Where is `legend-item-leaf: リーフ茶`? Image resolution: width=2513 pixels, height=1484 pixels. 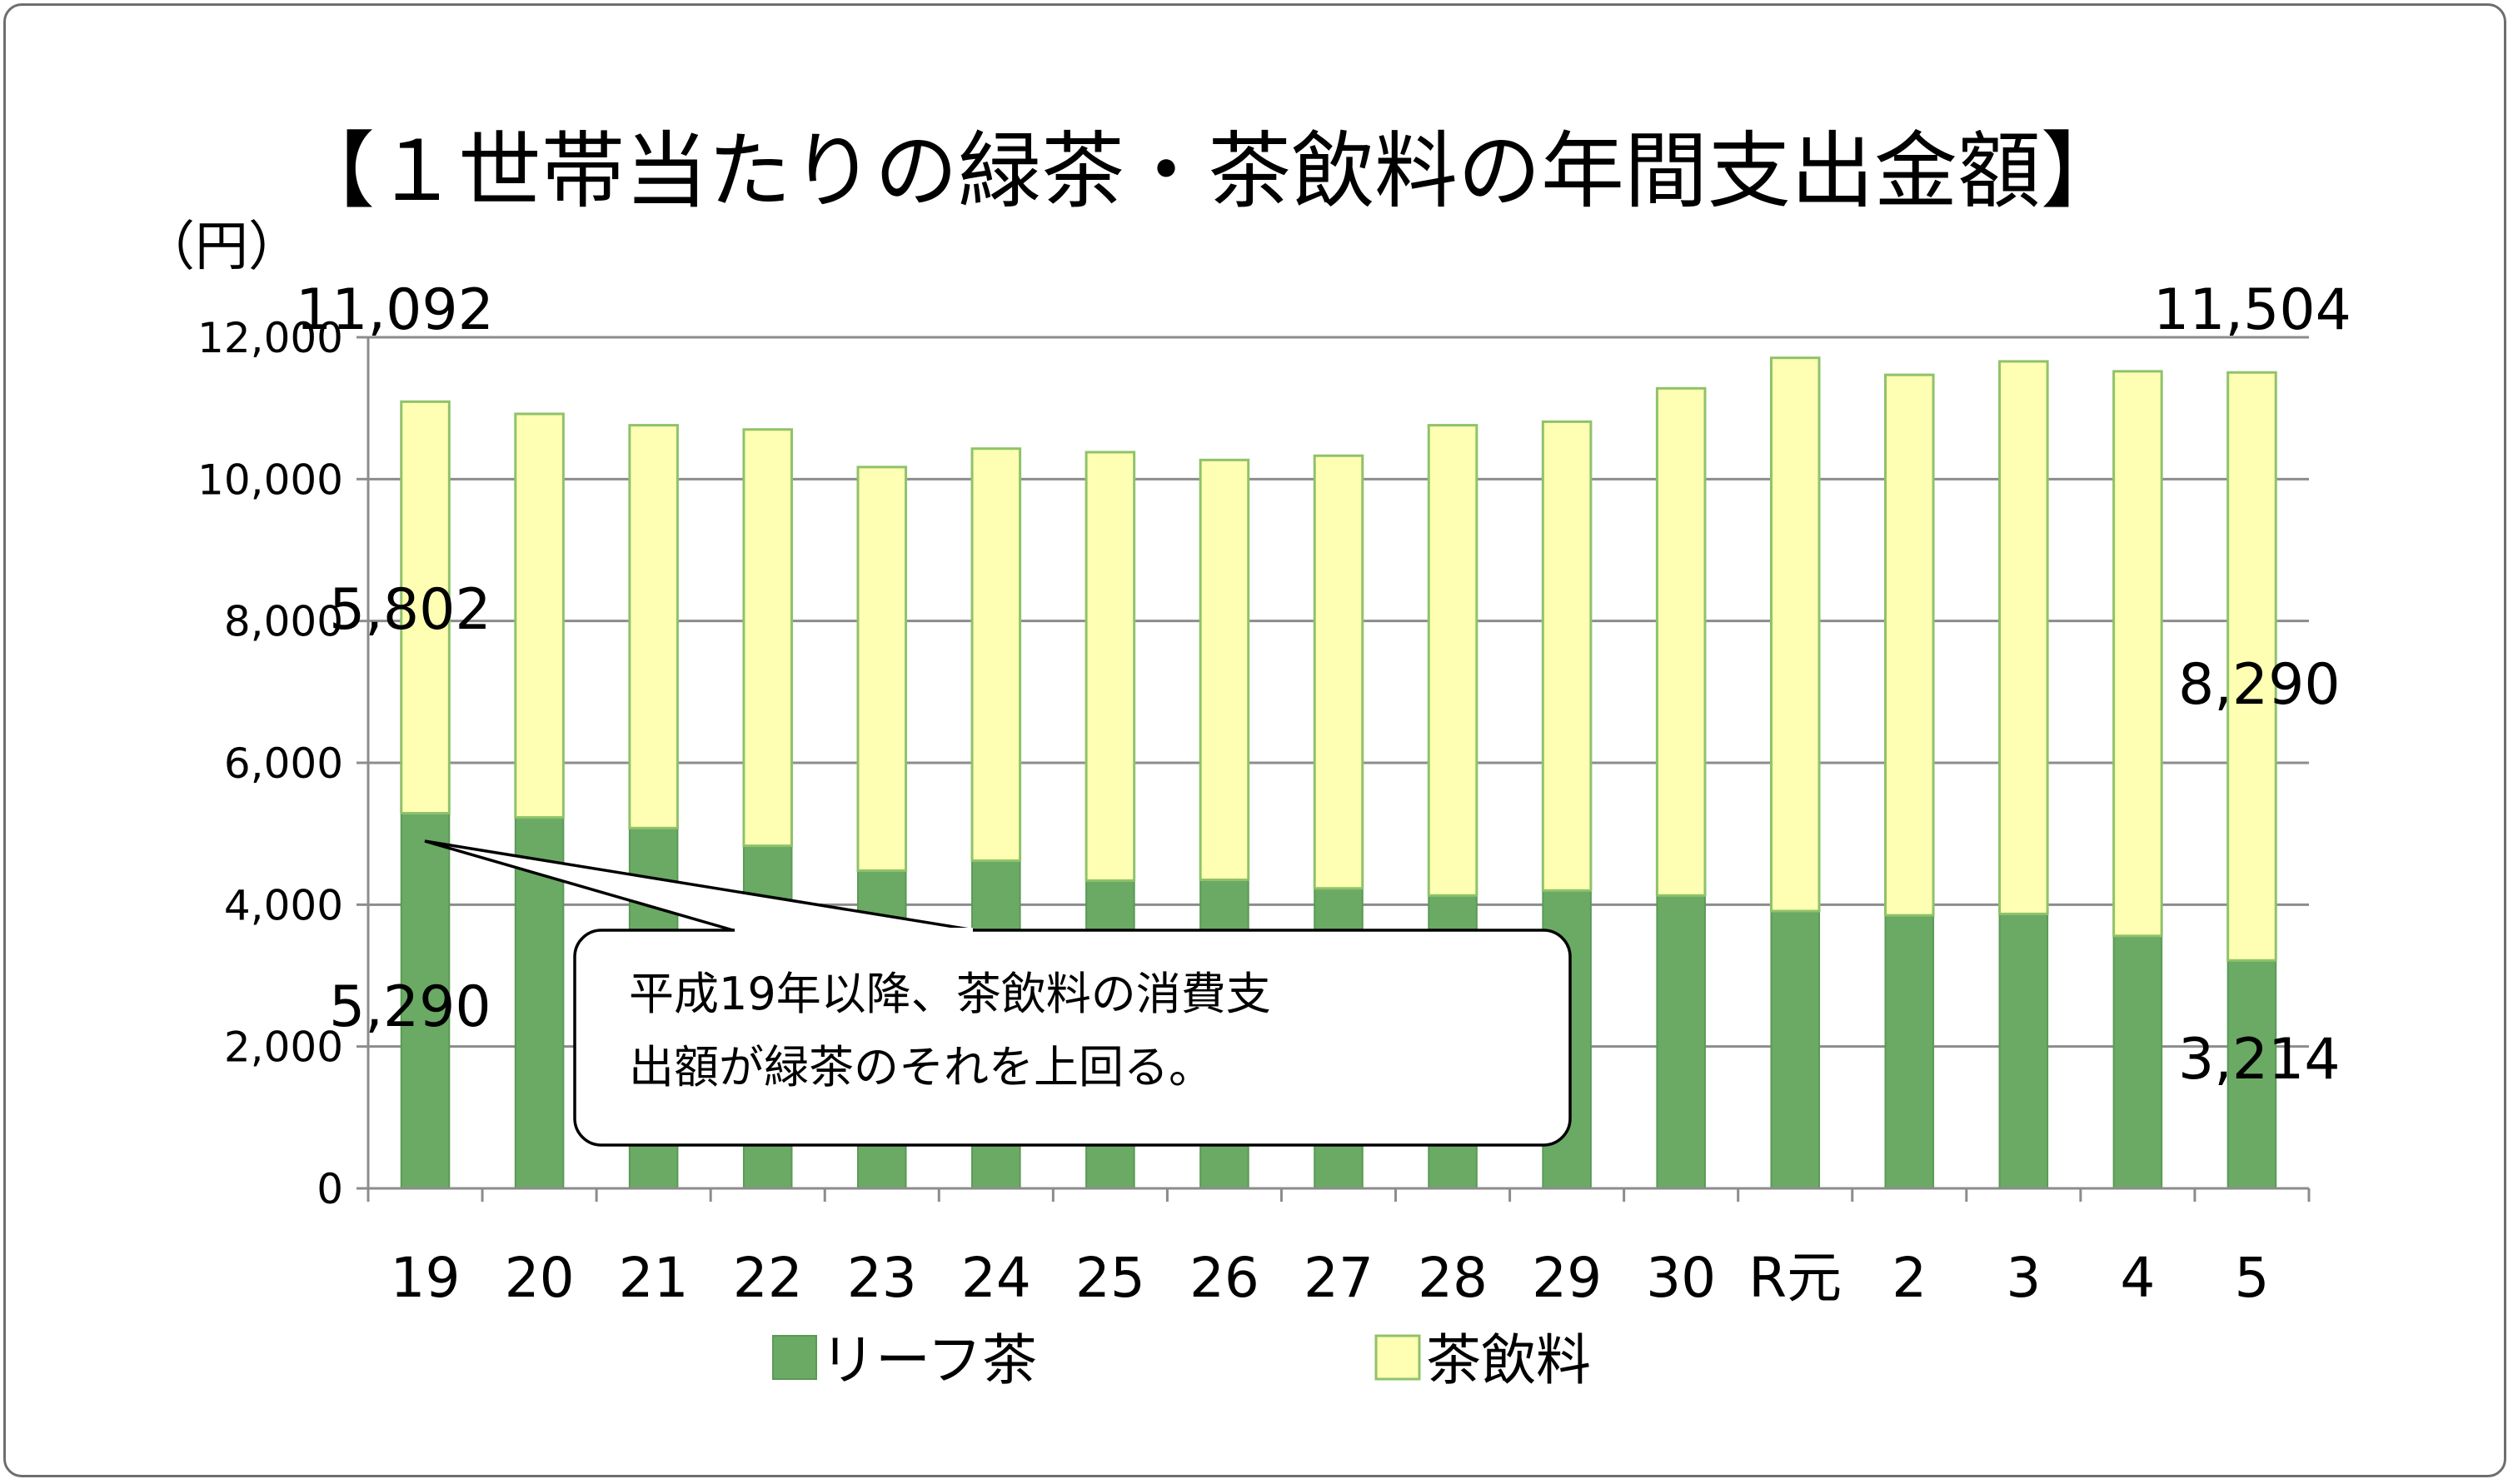
legend-item-leaf: リーフ茶 is located at coordinates (905, 1360).